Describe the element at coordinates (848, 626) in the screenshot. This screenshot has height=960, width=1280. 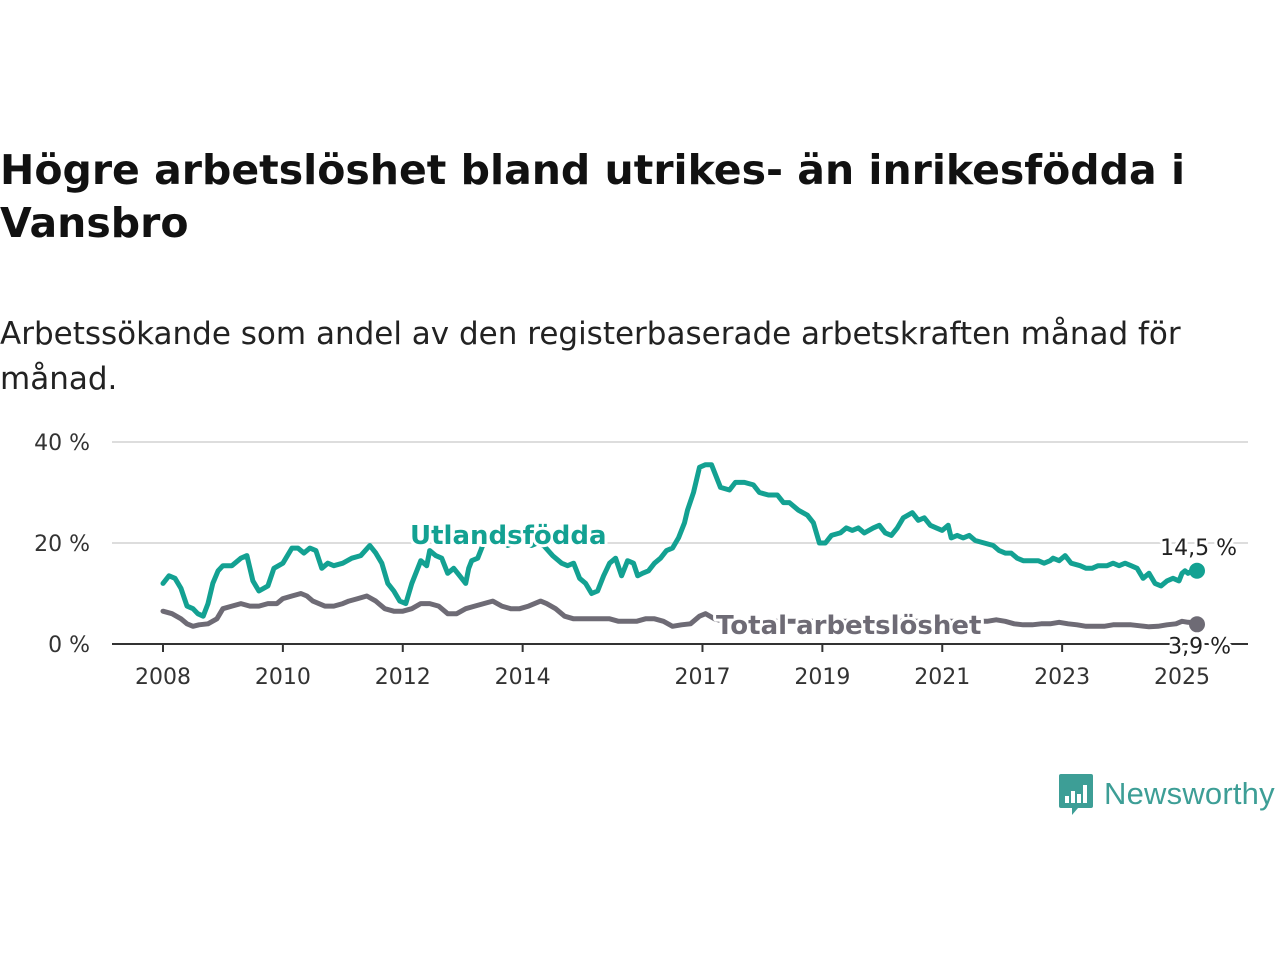
I see `series-label-total: Total arbetslöshet` at that location.